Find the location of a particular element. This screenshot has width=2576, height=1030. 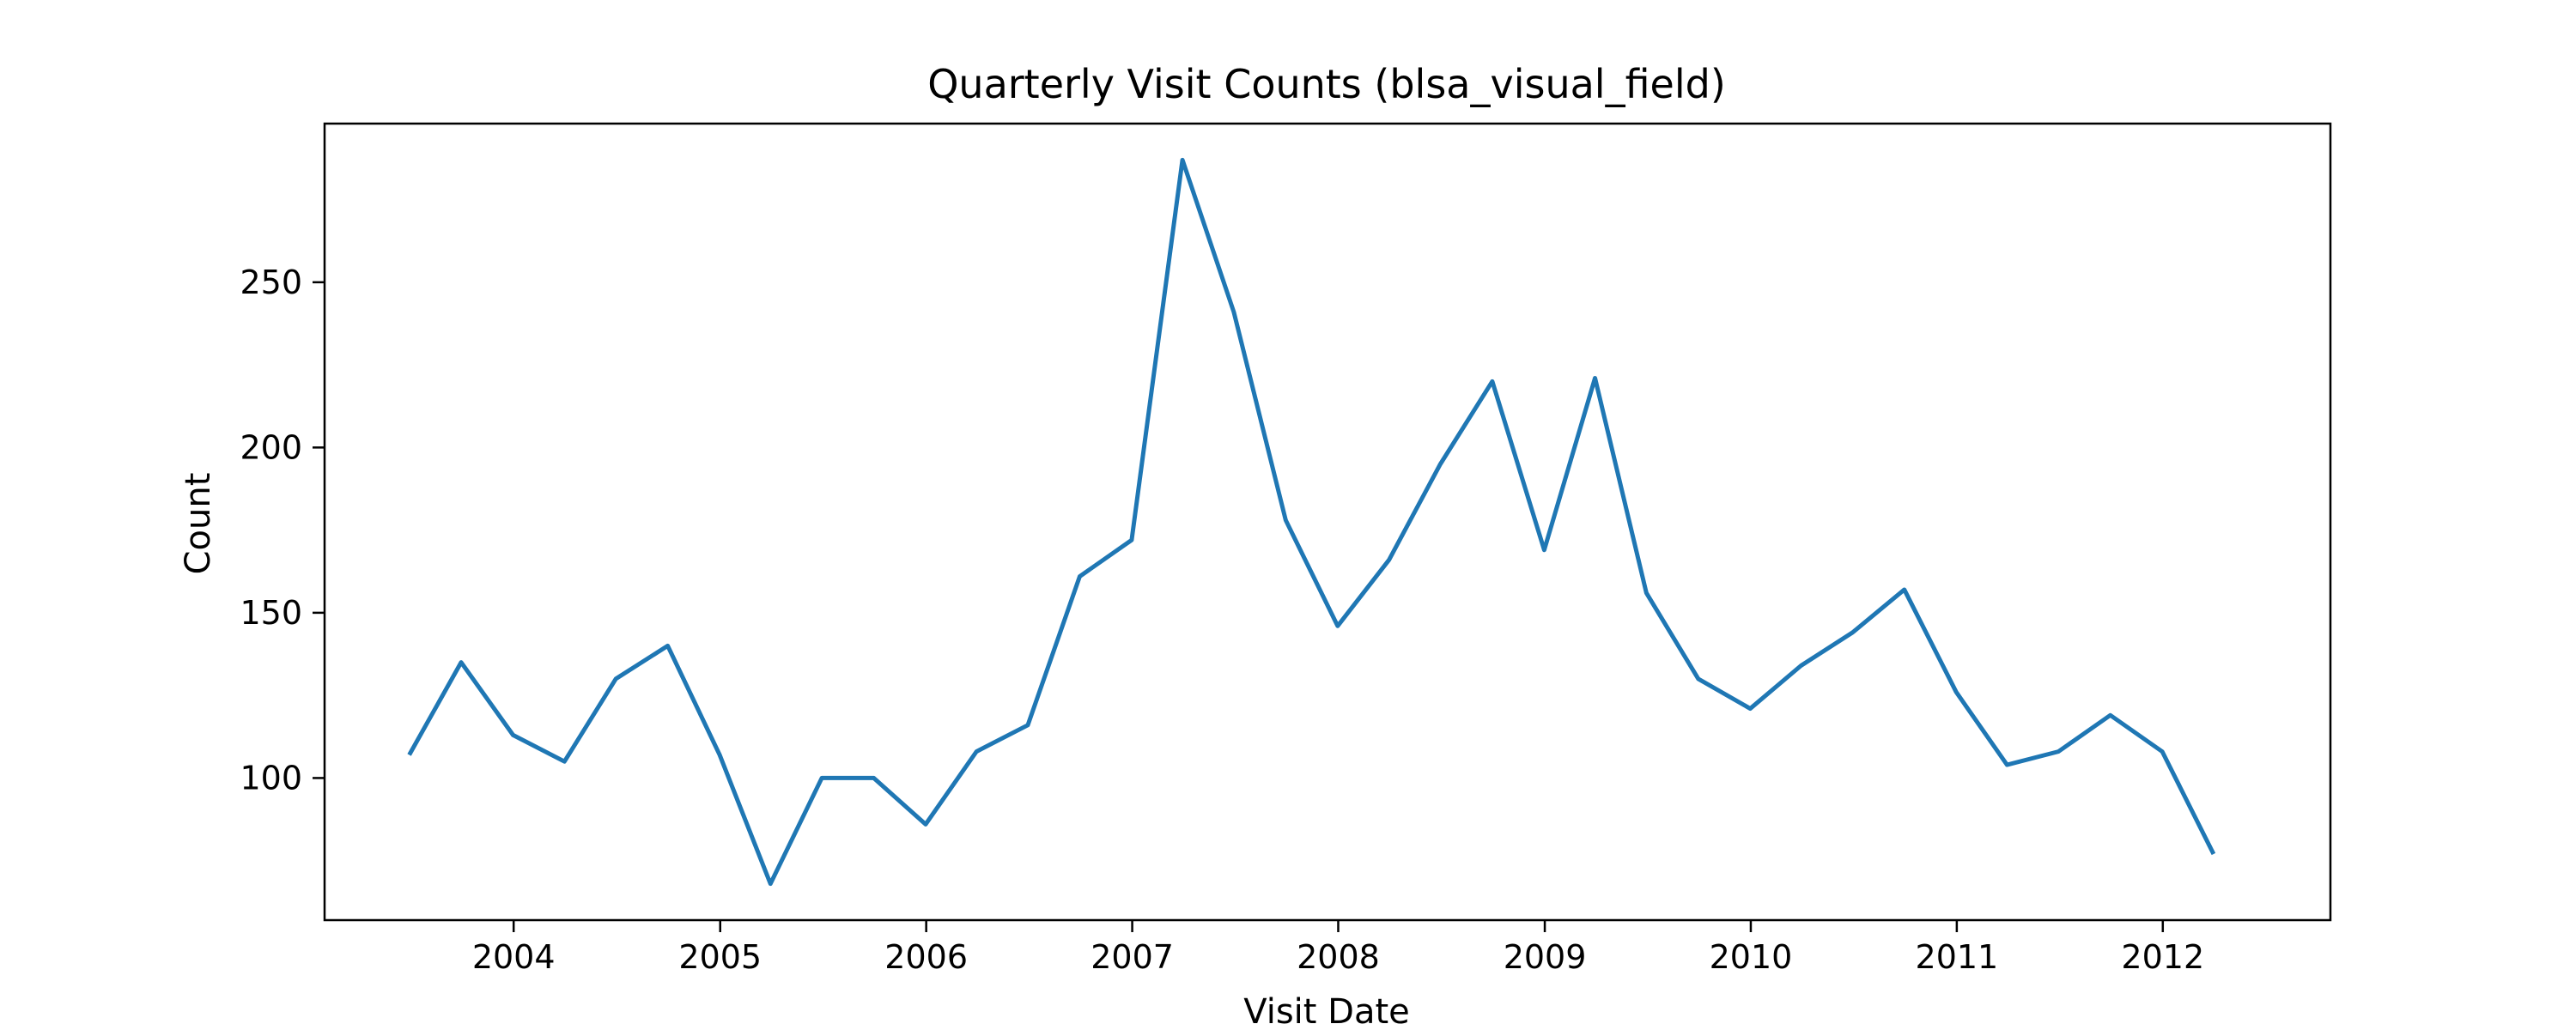

y-tick-label: 100 is located at coordinates (271, 778).